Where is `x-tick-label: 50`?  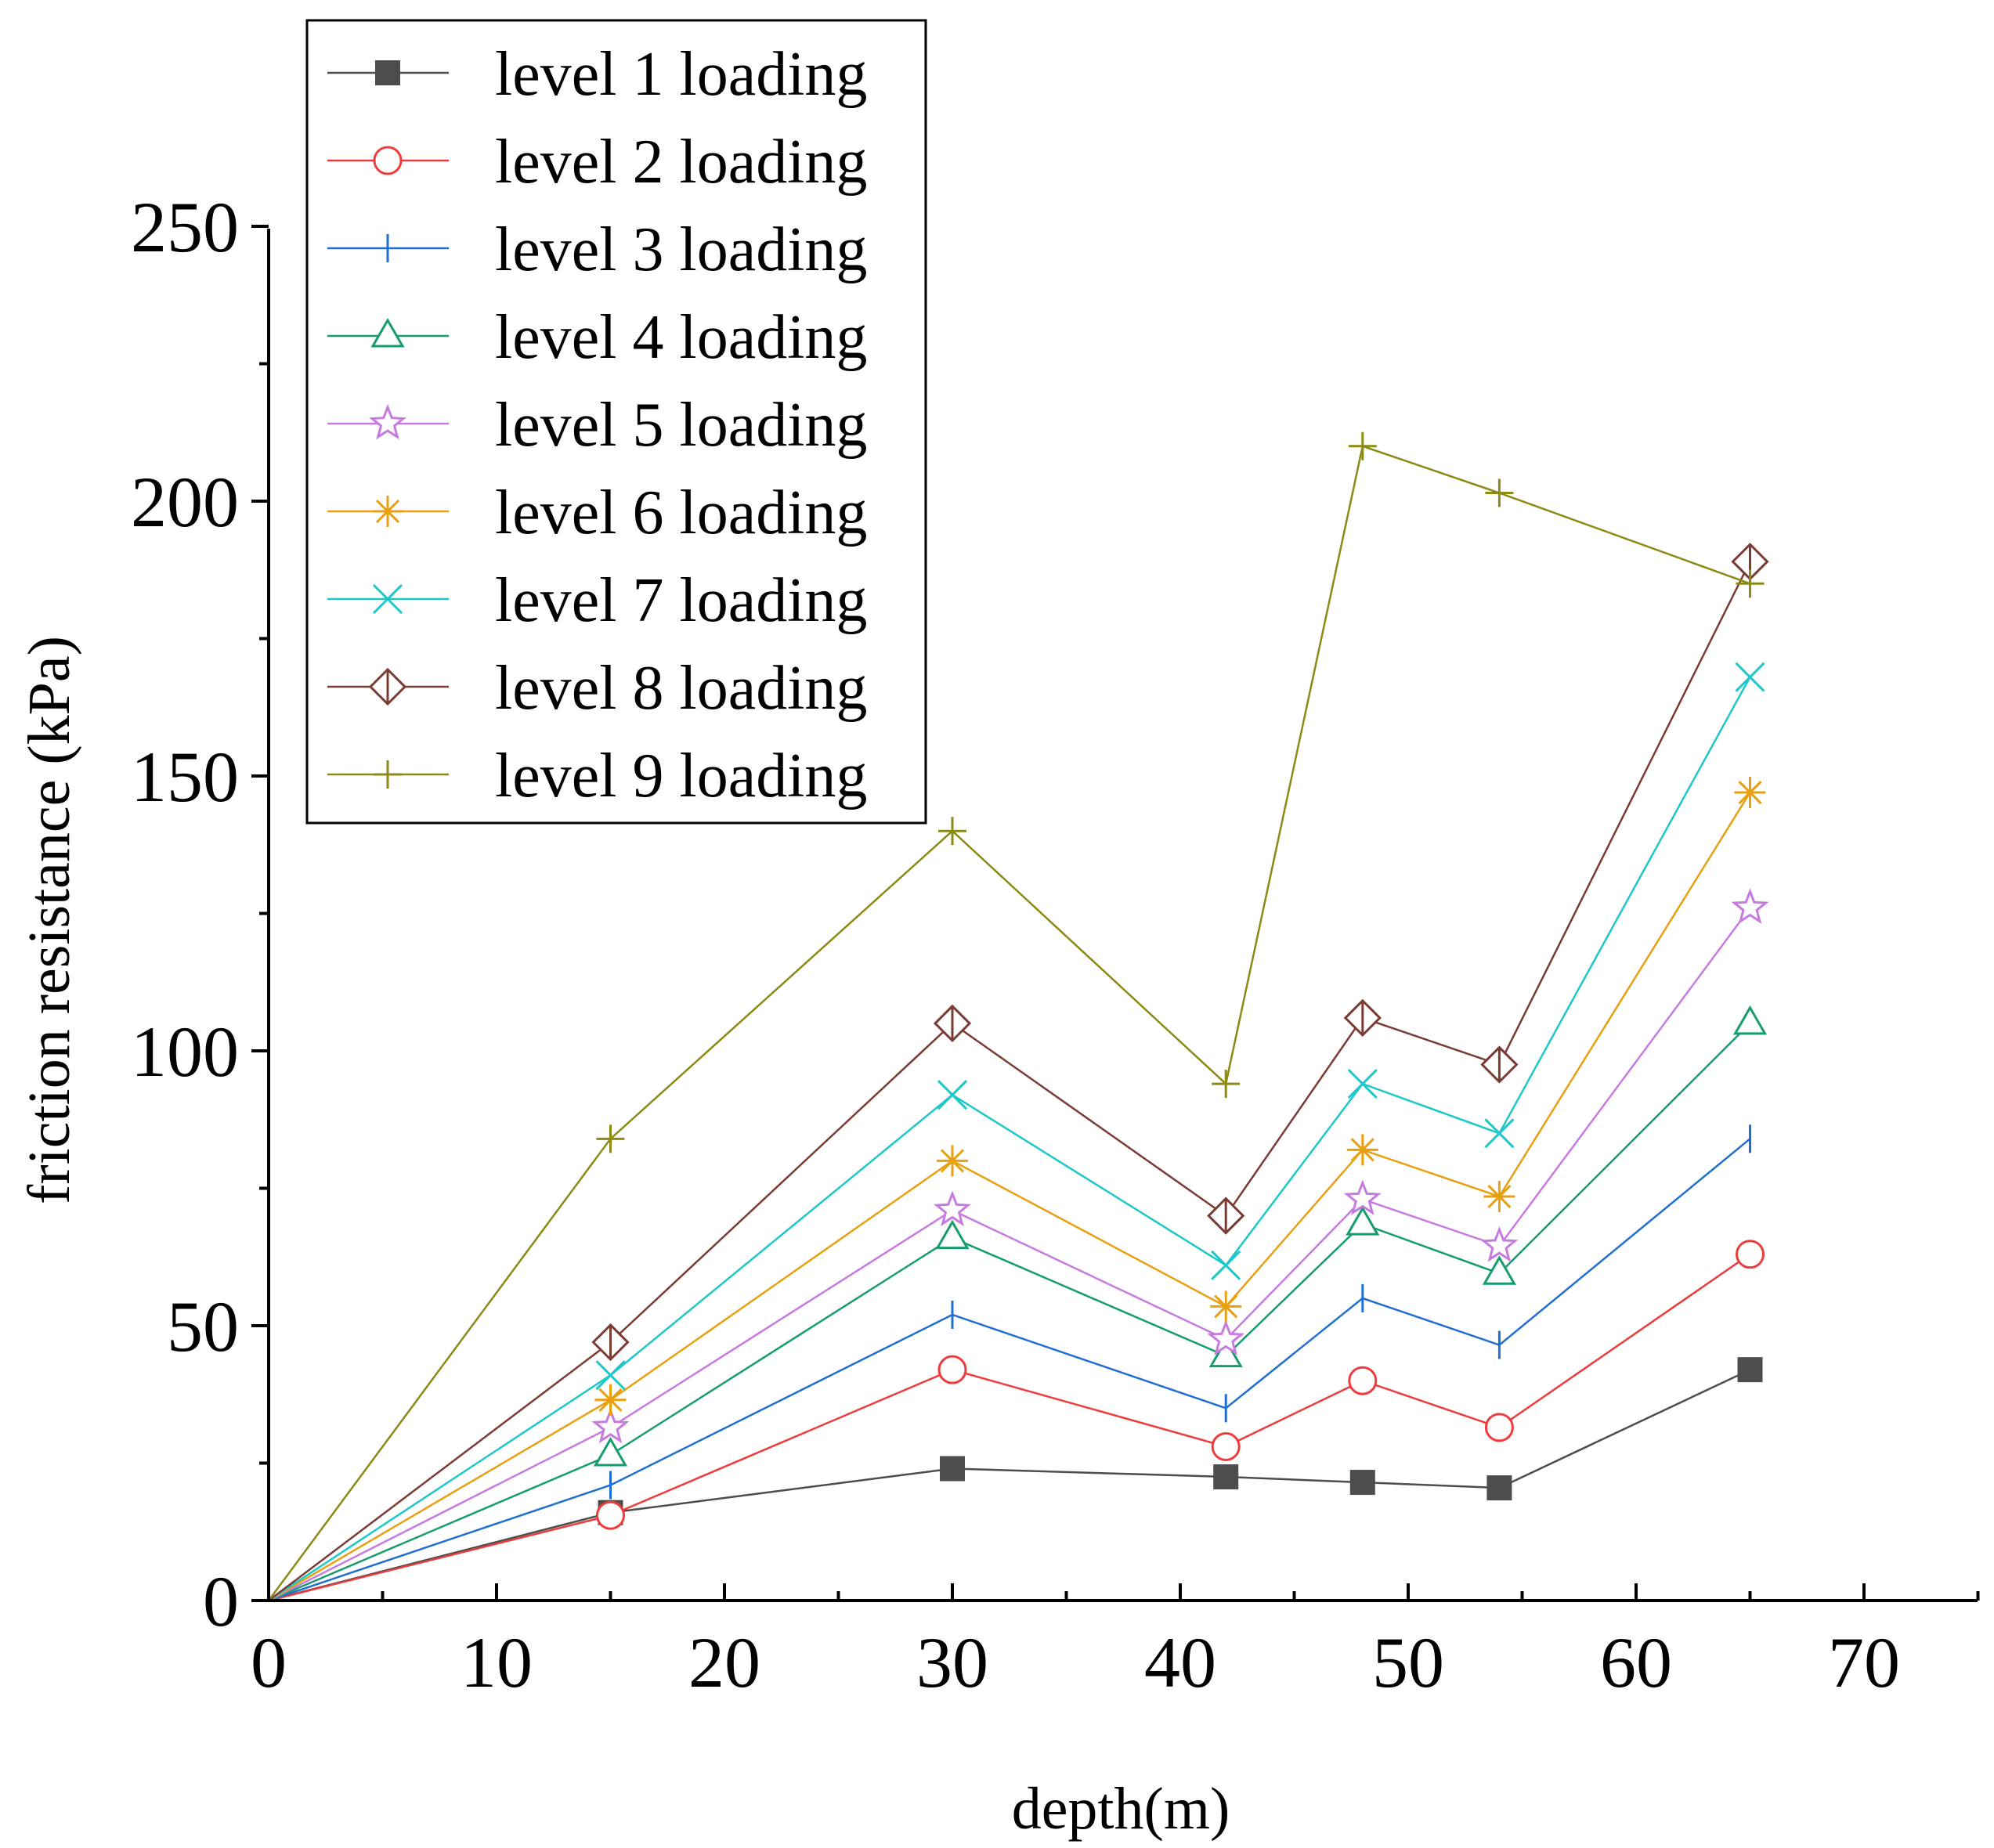
x-tick-label: 50 is located at coordinates (1408, 1662).